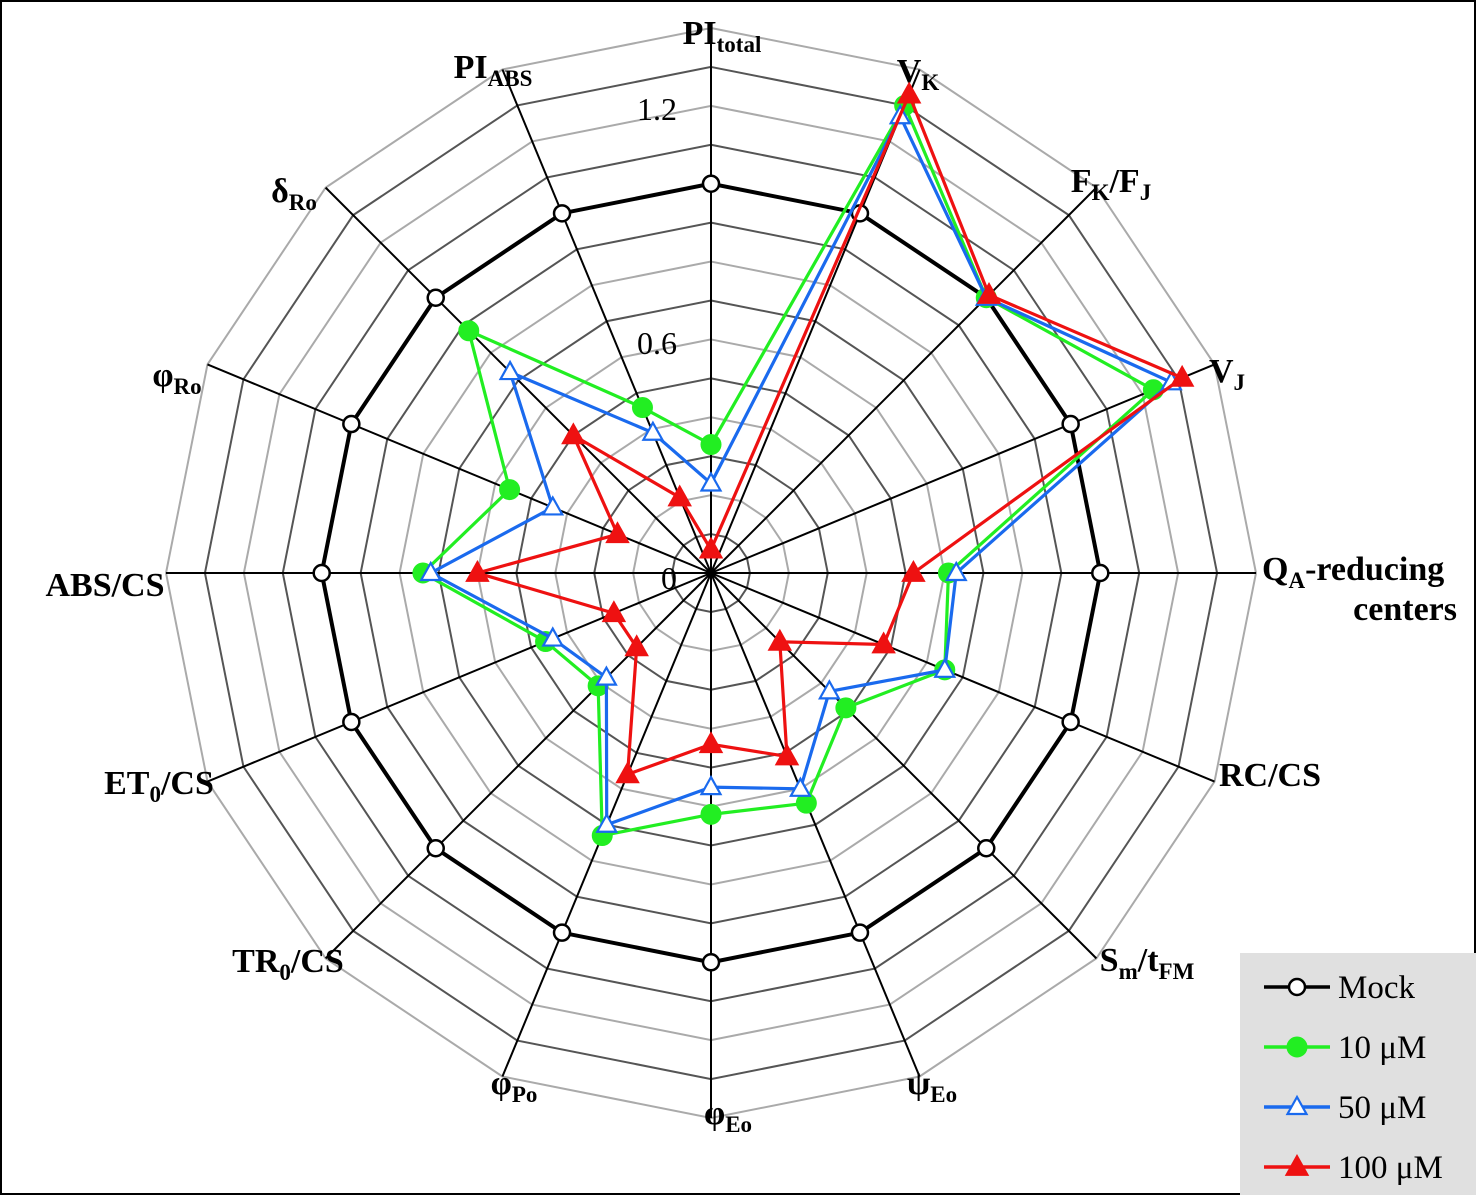 The image size is (1476, 1197). I want to click on axis-label: QA-reducing, so click(1353, 572).